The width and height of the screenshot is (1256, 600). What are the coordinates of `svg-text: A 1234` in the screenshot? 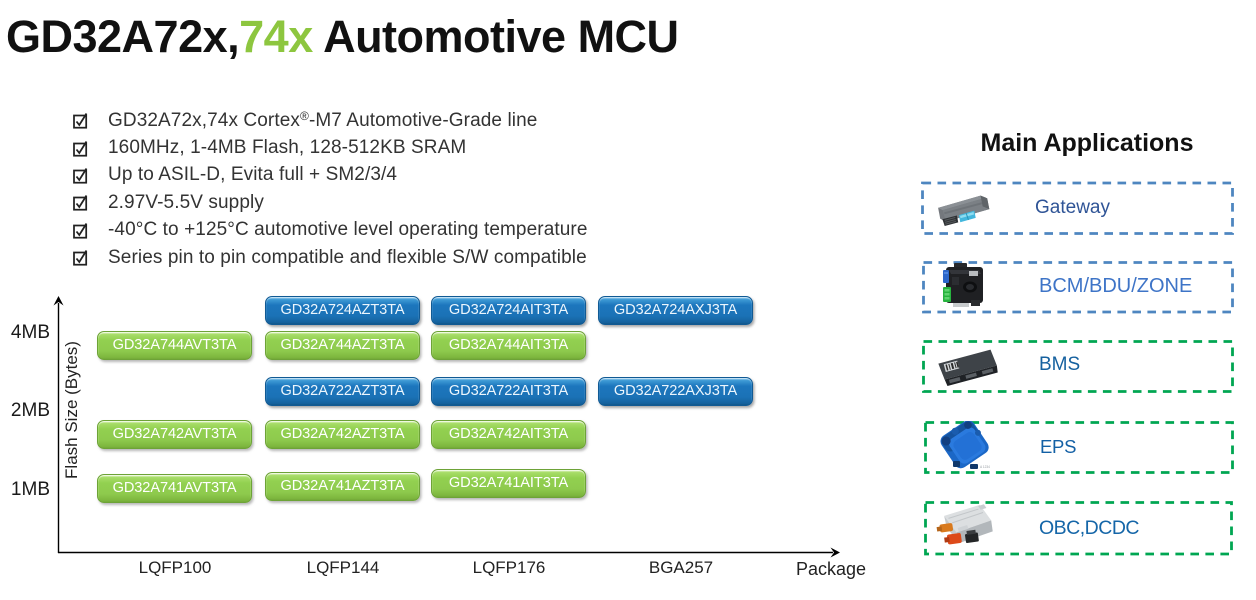 It's located at (985, 467).